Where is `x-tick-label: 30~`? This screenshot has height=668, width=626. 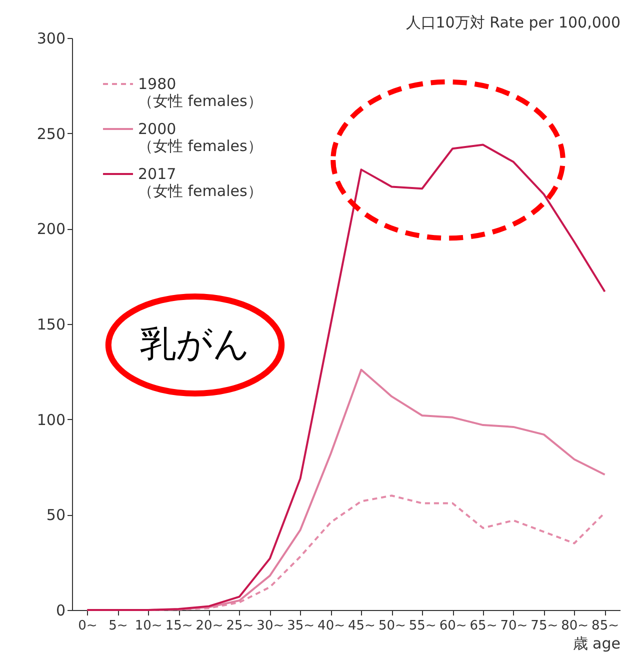 x-tick-label: 30~ is located at coordinates (270, 626).